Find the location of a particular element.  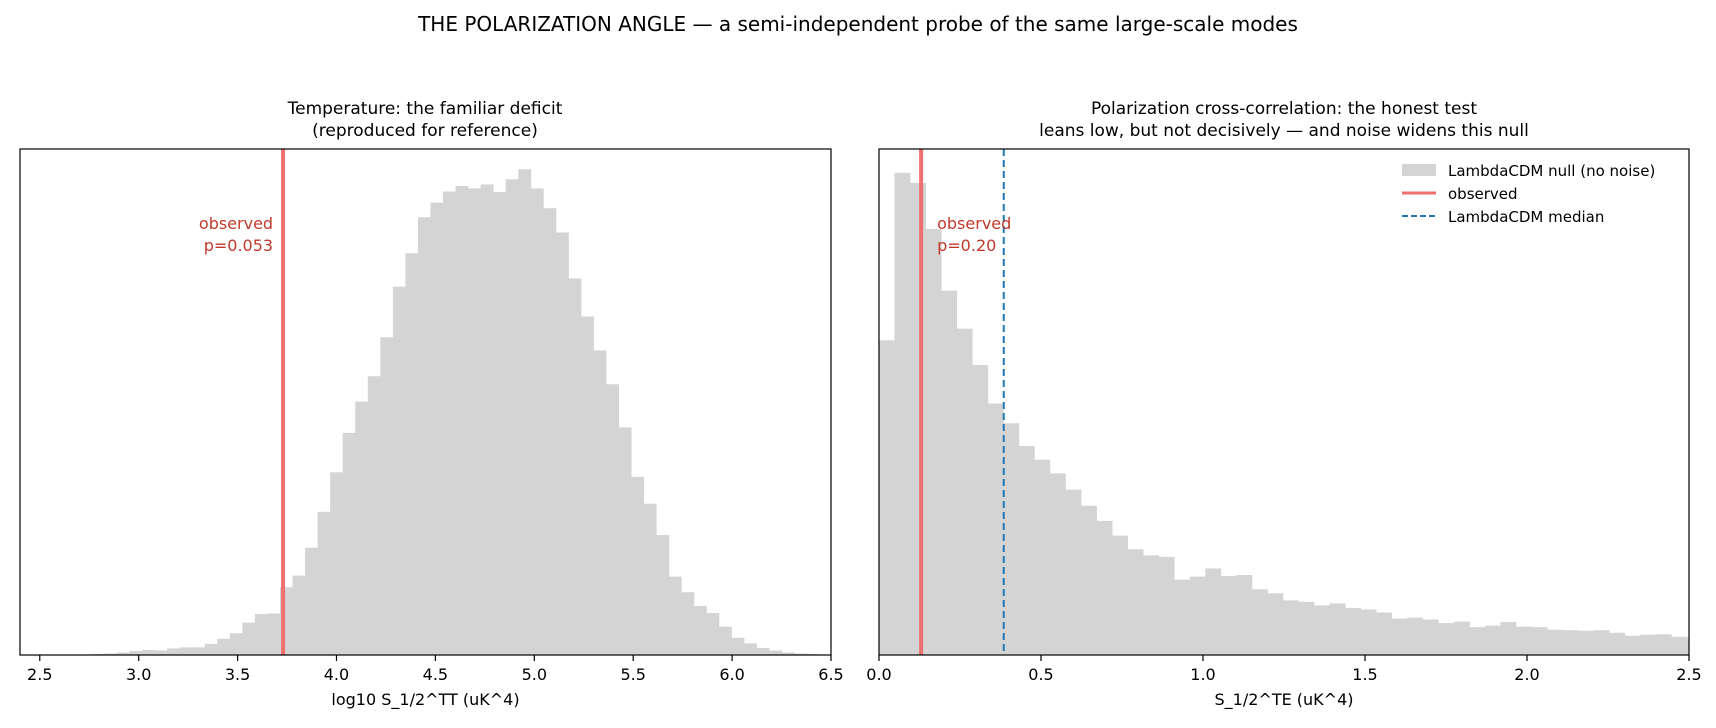

polarization-observed-label: observed is located at coordinates (974, 223).